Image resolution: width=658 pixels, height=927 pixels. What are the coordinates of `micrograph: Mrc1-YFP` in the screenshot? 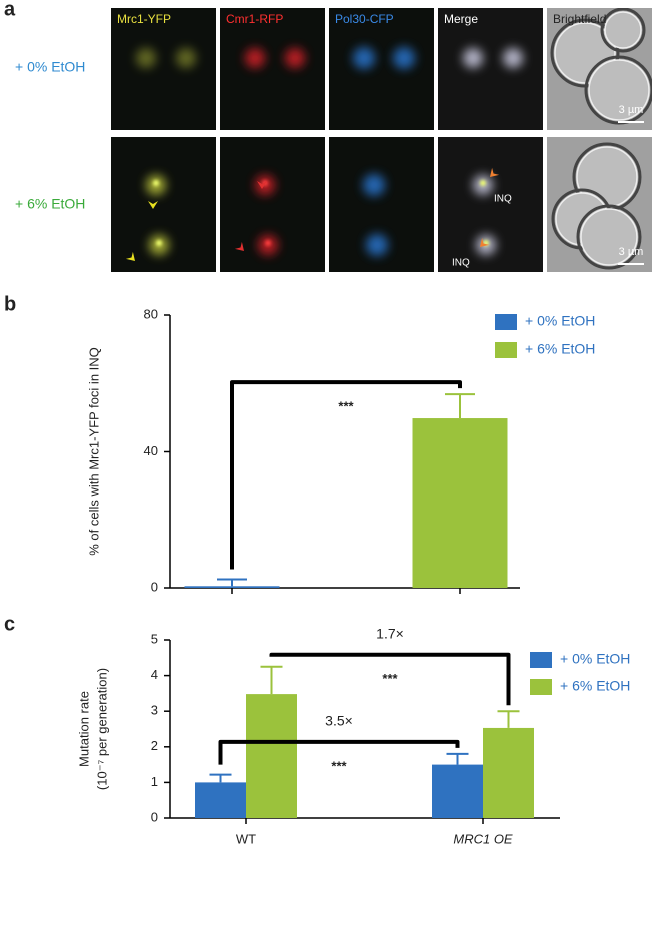 It's located at (163, 69).